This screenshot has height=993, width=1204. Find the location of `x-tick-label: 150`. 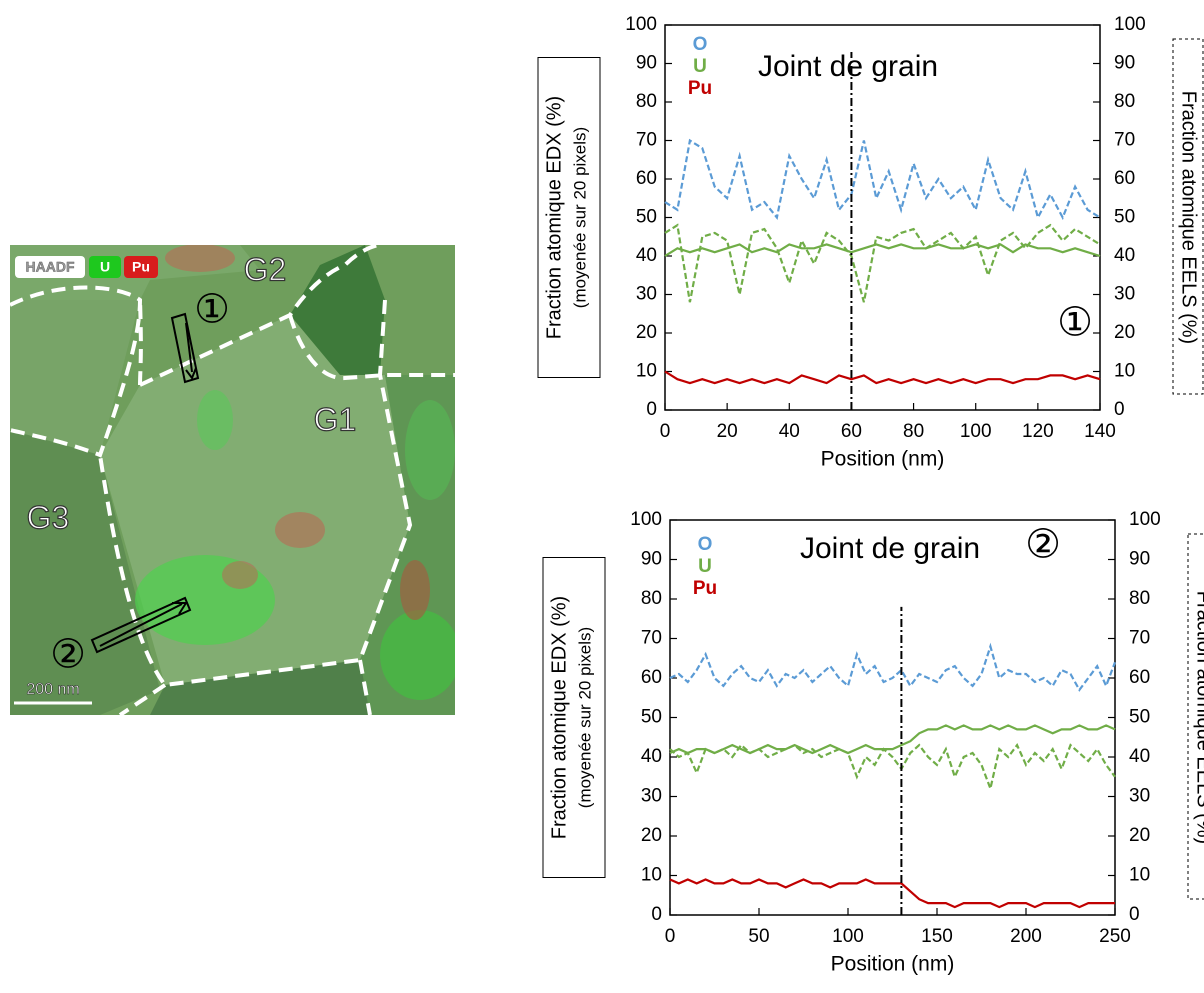

x-tick-label: 150 is located at coordinates (937, 936).